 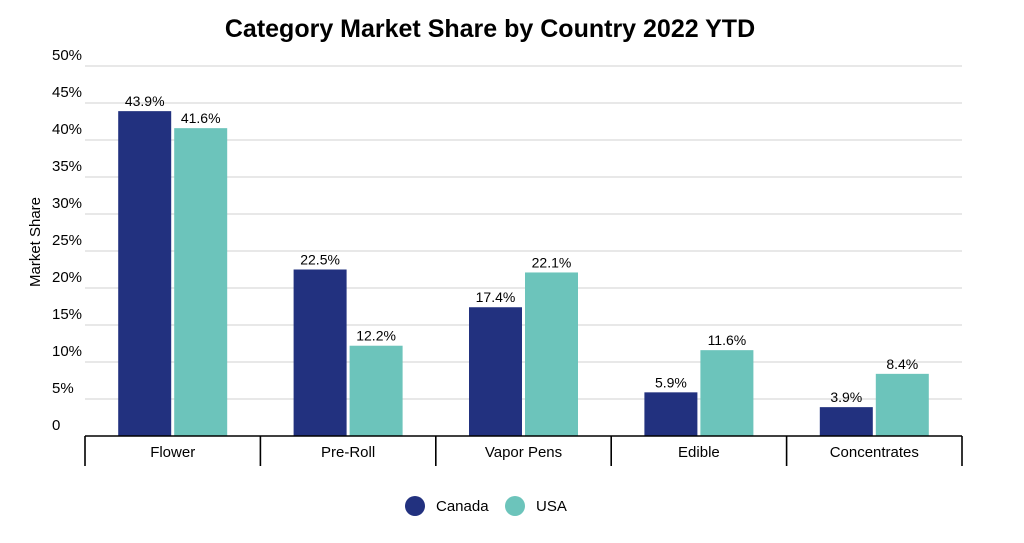 I want to click on y-tick-label: 0, so click(x=56, y=425).